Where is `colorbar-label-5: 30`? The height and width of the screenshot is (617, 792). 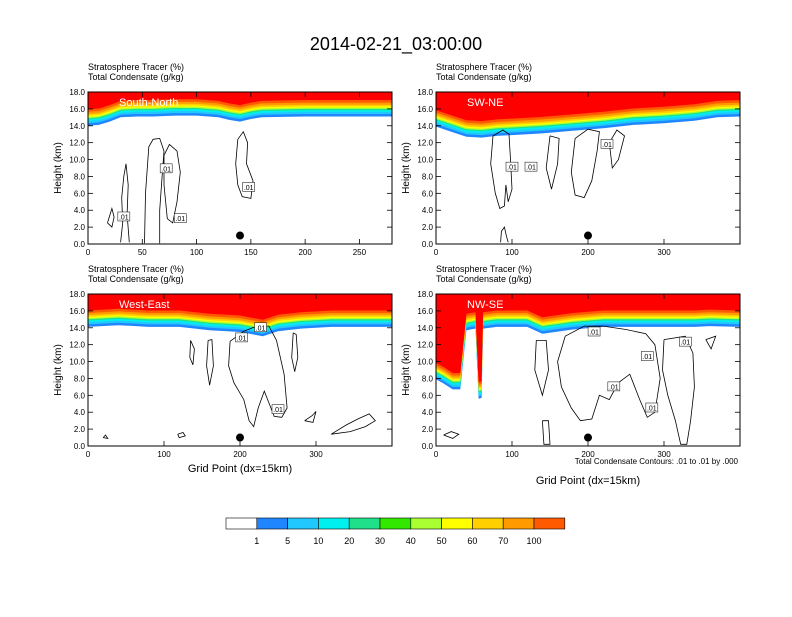 colorbar-label-5: 30 is located at coordinates (380, 541).